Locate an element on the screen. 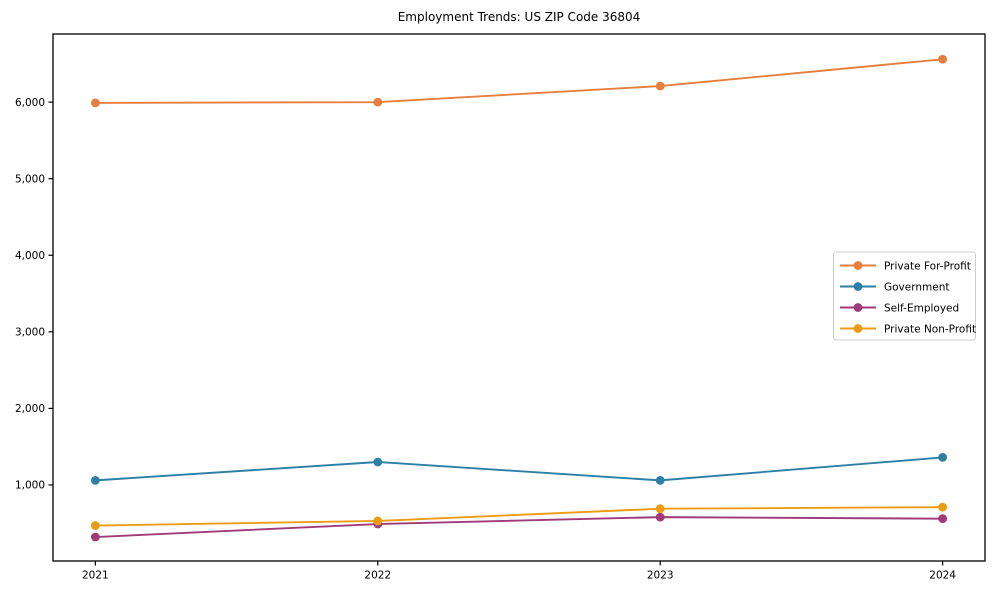 The image size is (1000, 600). y-axis: 1,000 2,000 3,000 4,000 5,000 6,000 is located at coordinates (34, 294).